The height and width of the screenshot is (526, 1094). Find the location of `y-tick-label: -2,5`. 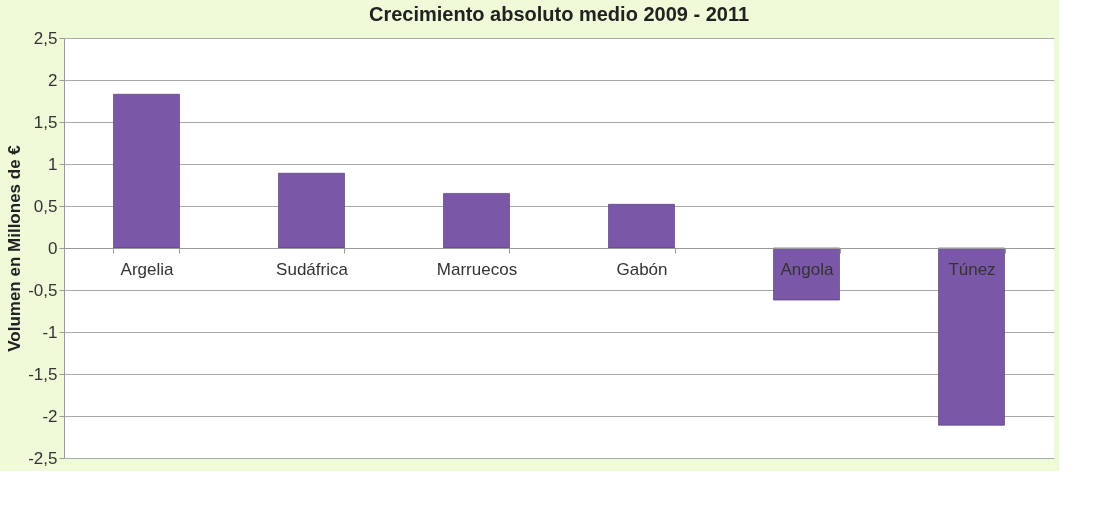

y-tick-label: -2,5 is located at coordinates (43, 458).